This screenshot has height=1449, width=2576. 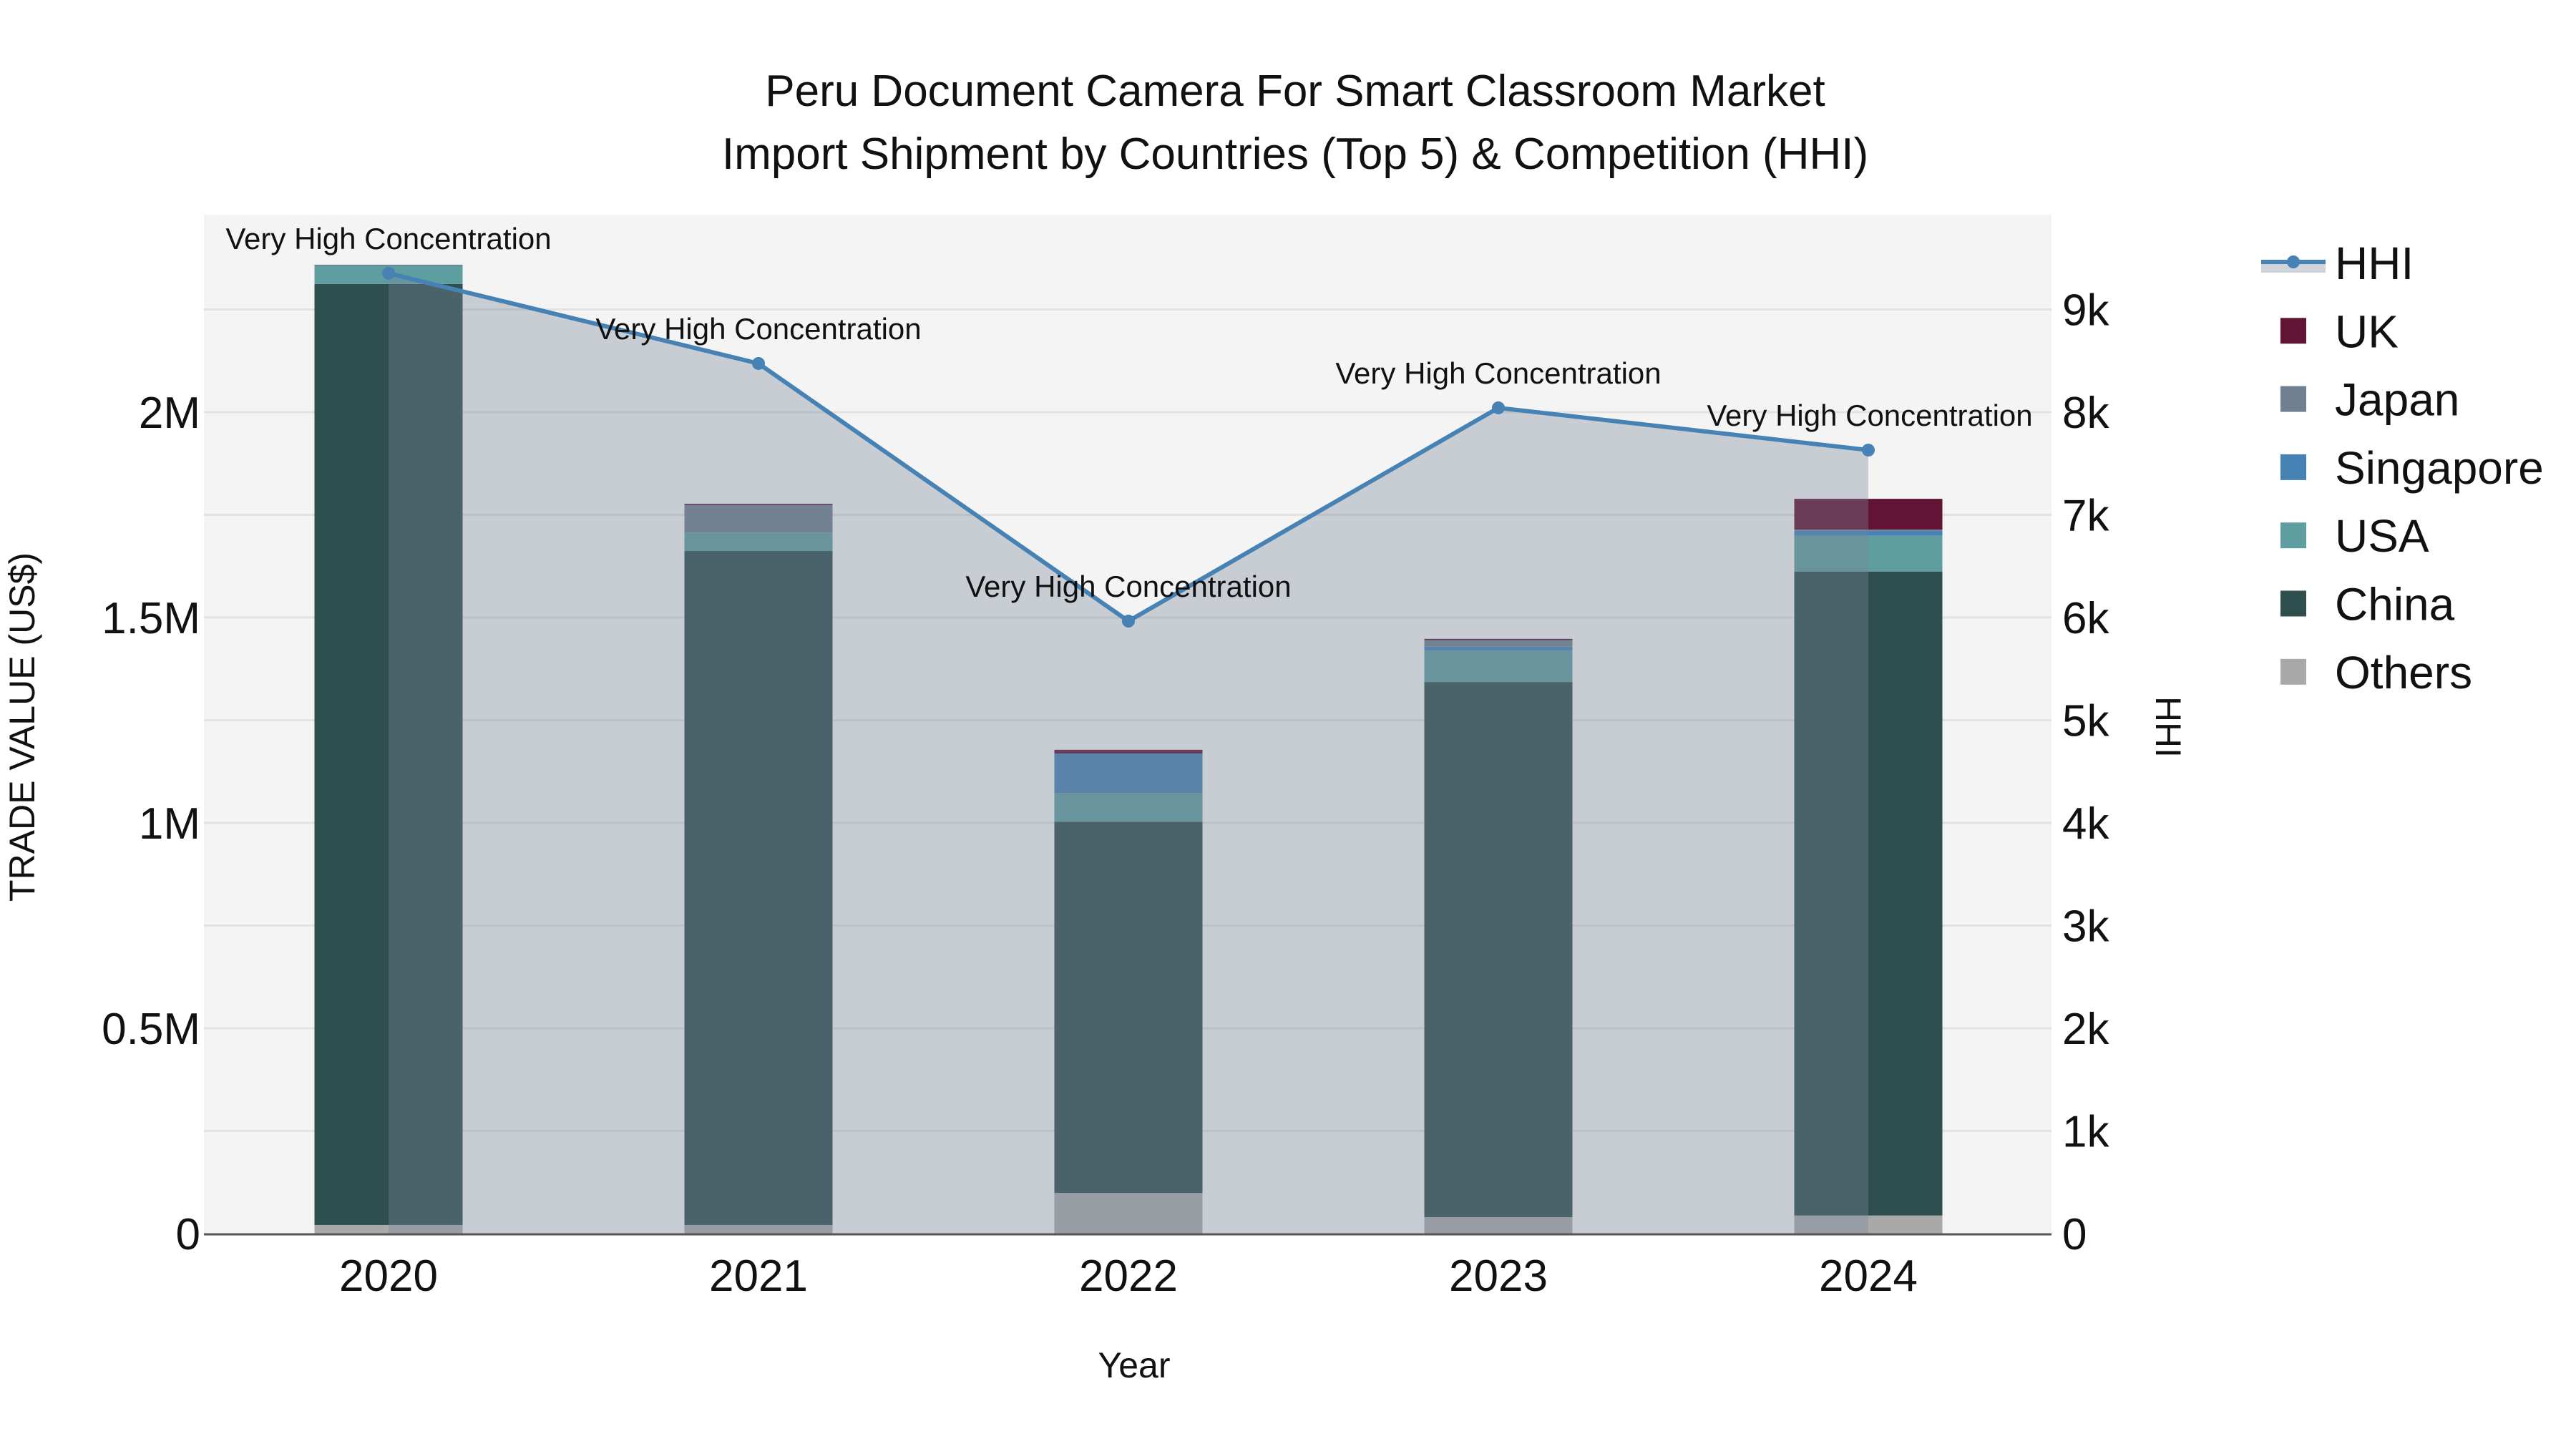 What do you see at coordinates (2085, 516) in the screenshot?
I see `y2-tick-label: 7k` at bounding box center [2085, 516].